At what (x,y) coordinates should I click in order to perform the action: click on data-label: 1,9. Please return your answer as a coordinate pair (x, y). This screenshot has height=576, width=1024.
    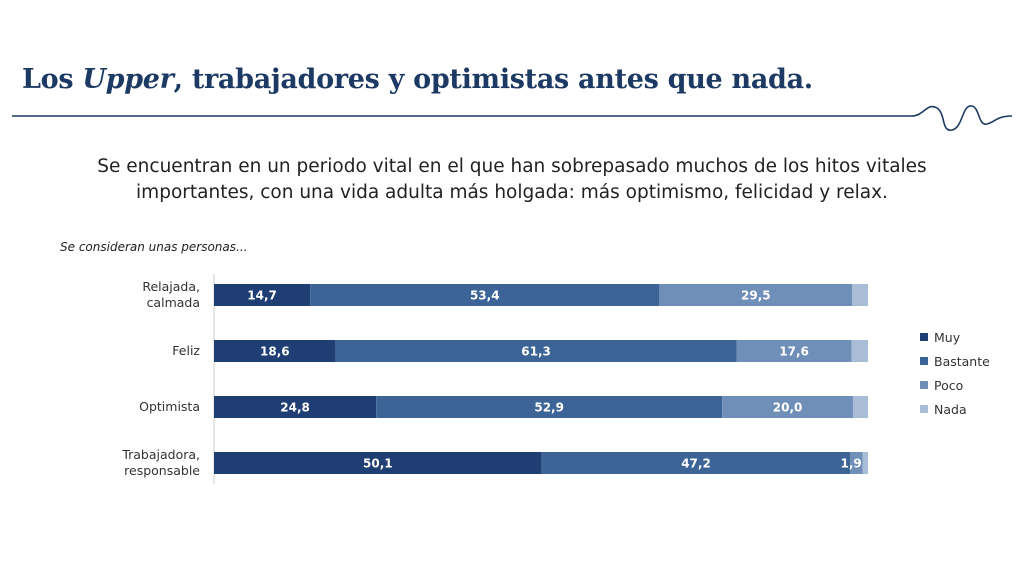
    Looking at the image, I should click on (851, 464).